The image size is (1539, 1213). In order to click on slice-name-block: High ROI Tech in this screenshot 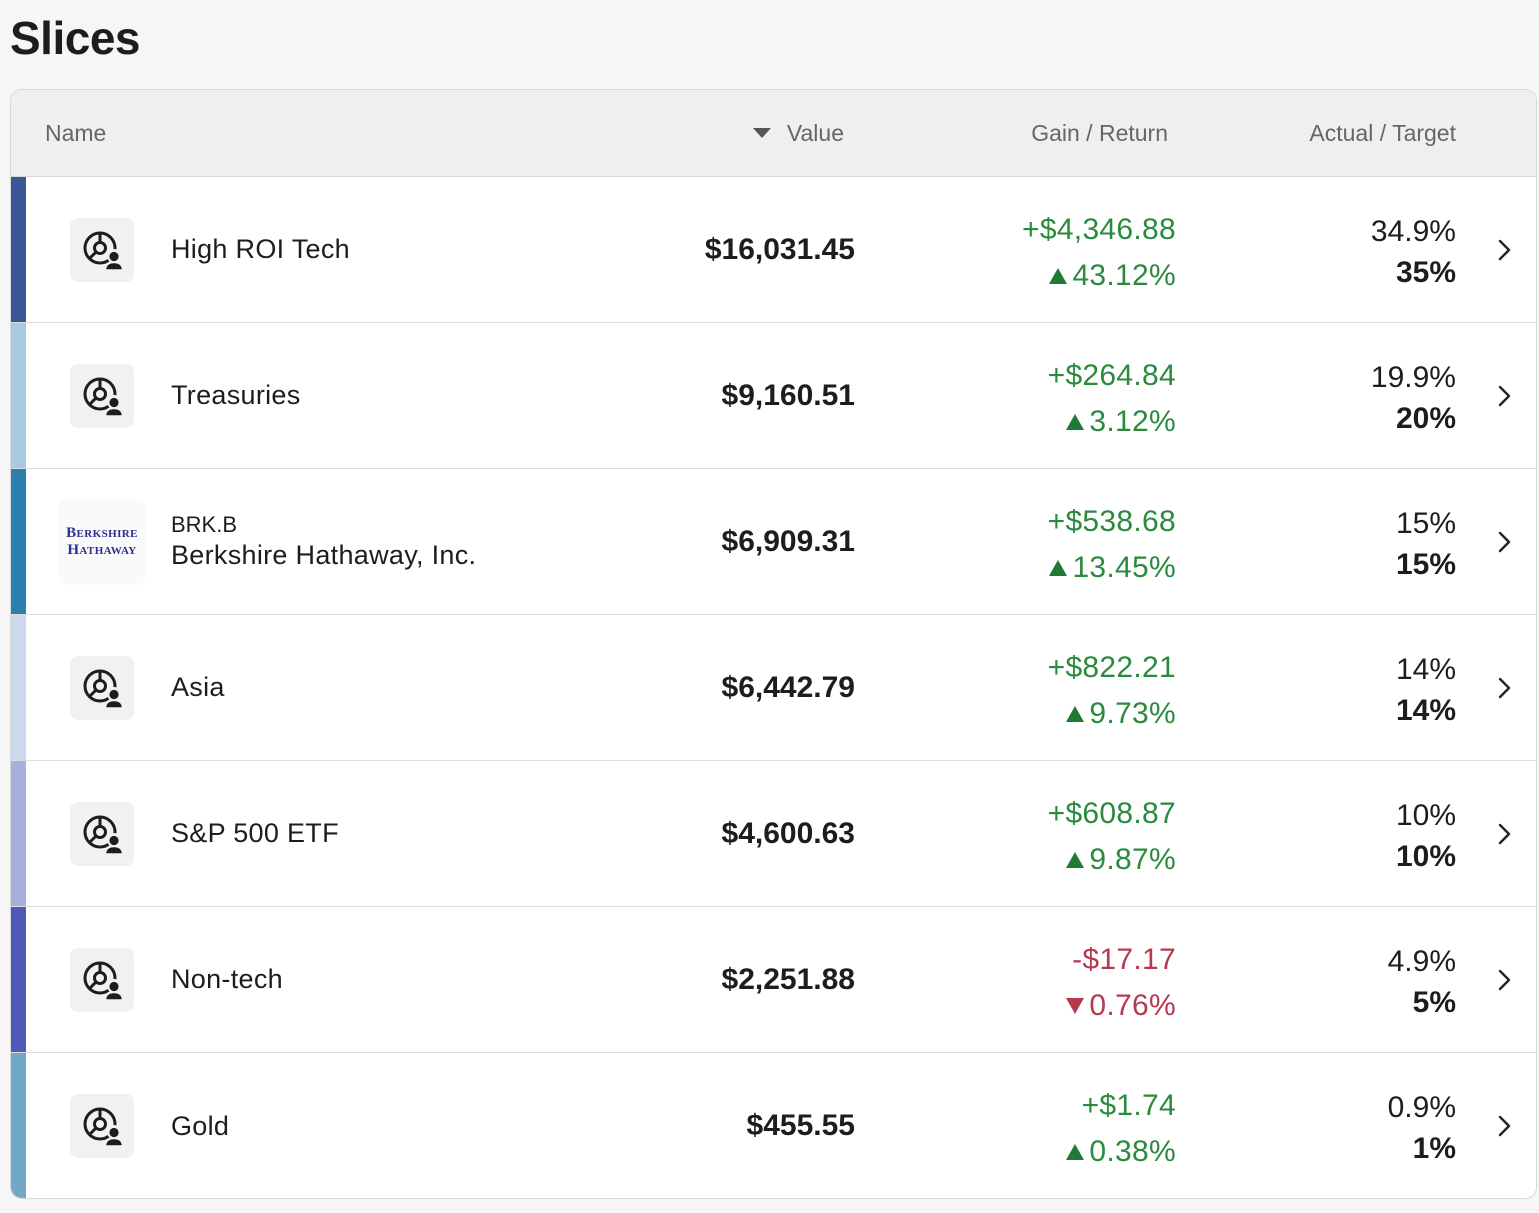, I will do `click(260, 249)`.